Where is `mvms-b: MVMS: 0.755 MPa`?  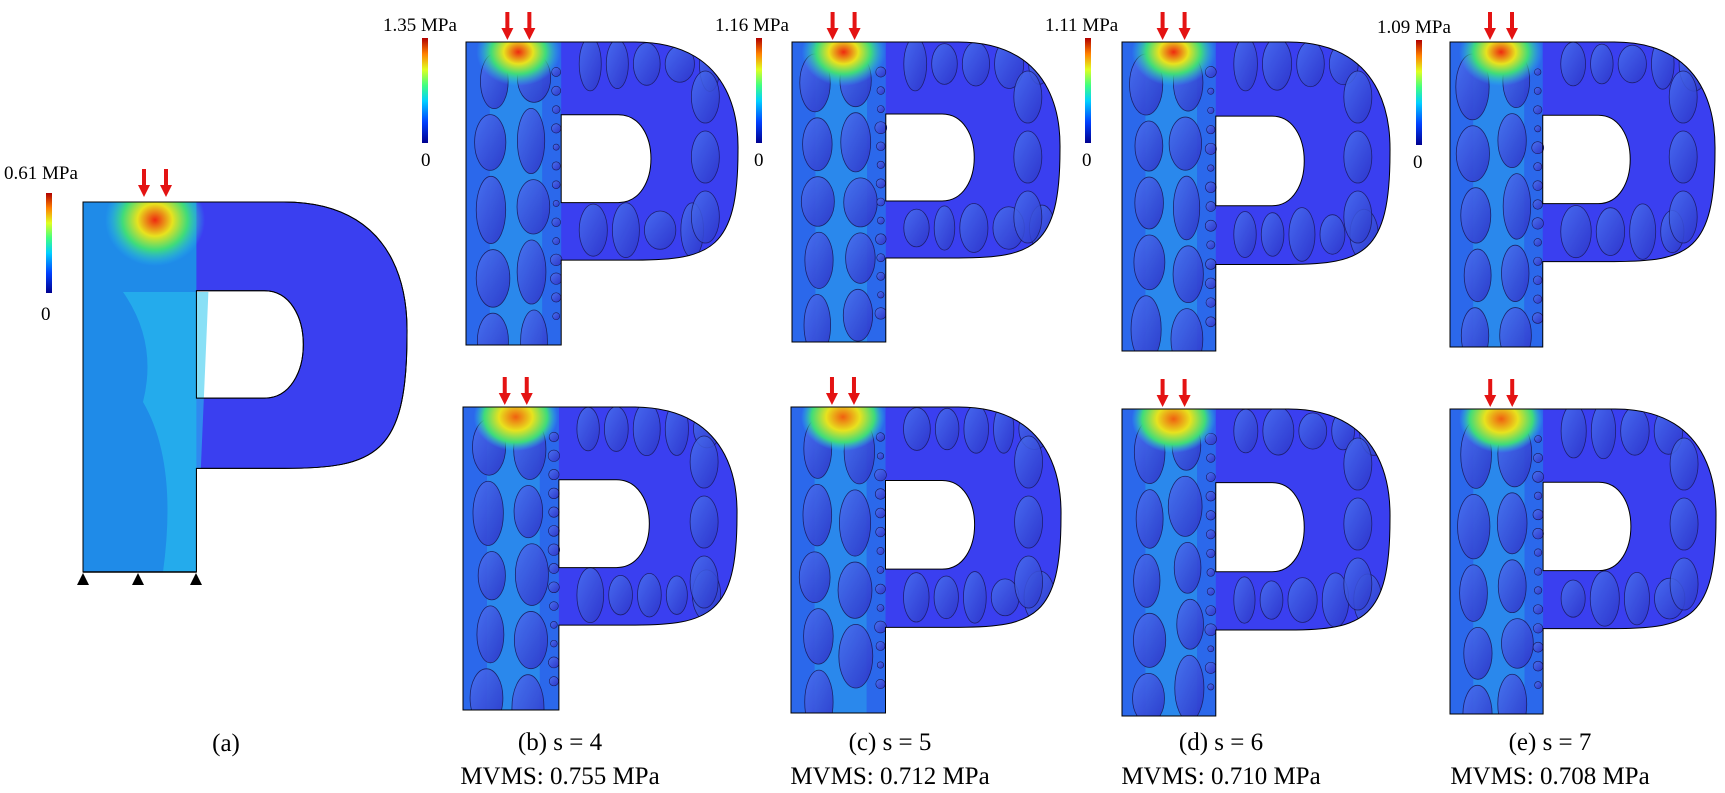 mvms-b: MVMS: 0.755 MPa is located at coordinates (560, 776).